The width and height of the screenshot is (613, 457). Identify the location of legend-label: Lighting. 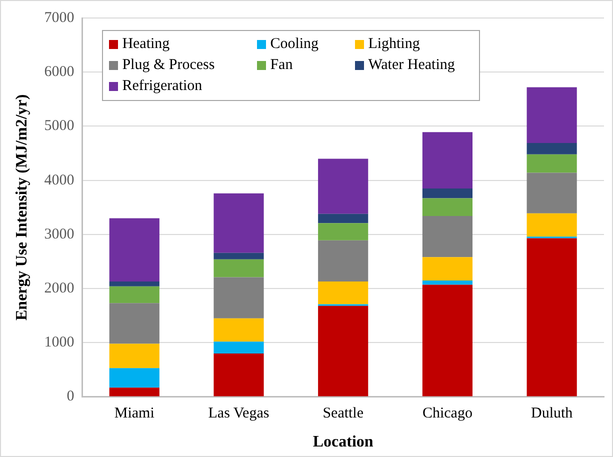
(394, 44).